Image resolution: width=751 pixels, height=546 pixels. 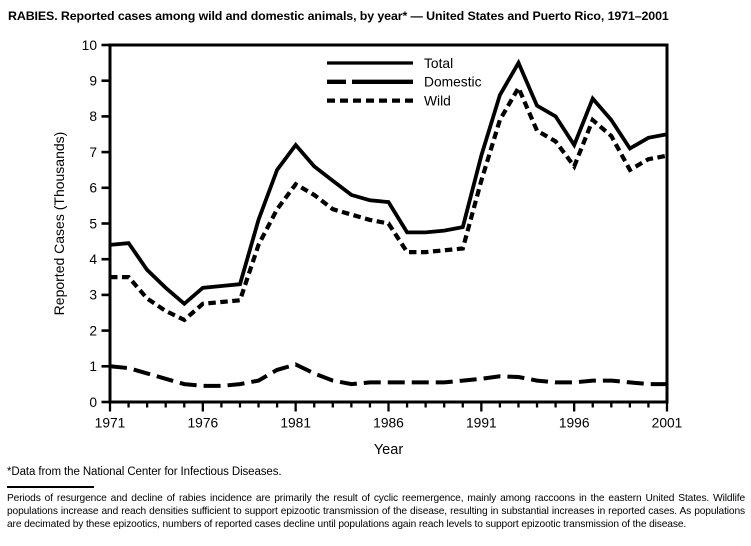 What do you see at coordinates (93, 152) in the screenshot?
I see `y-axis-tick-label: 7` at bounding box center [93, 152].